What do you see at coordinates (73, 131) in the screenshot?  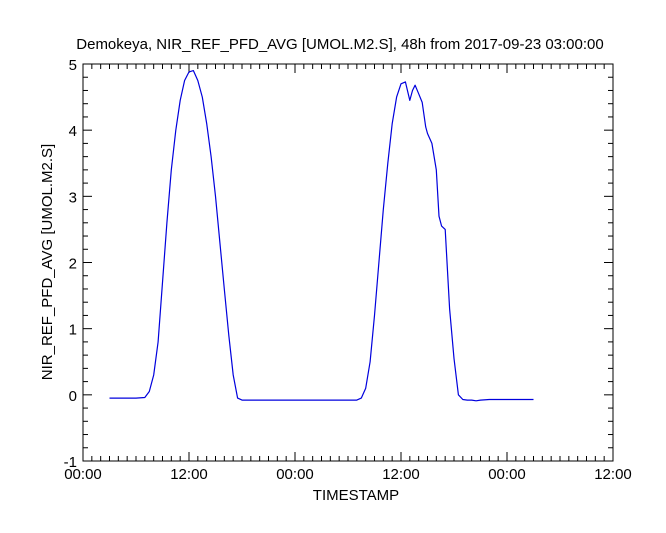 I see `y-tick-label: 4` at bounding box center [73, 131].